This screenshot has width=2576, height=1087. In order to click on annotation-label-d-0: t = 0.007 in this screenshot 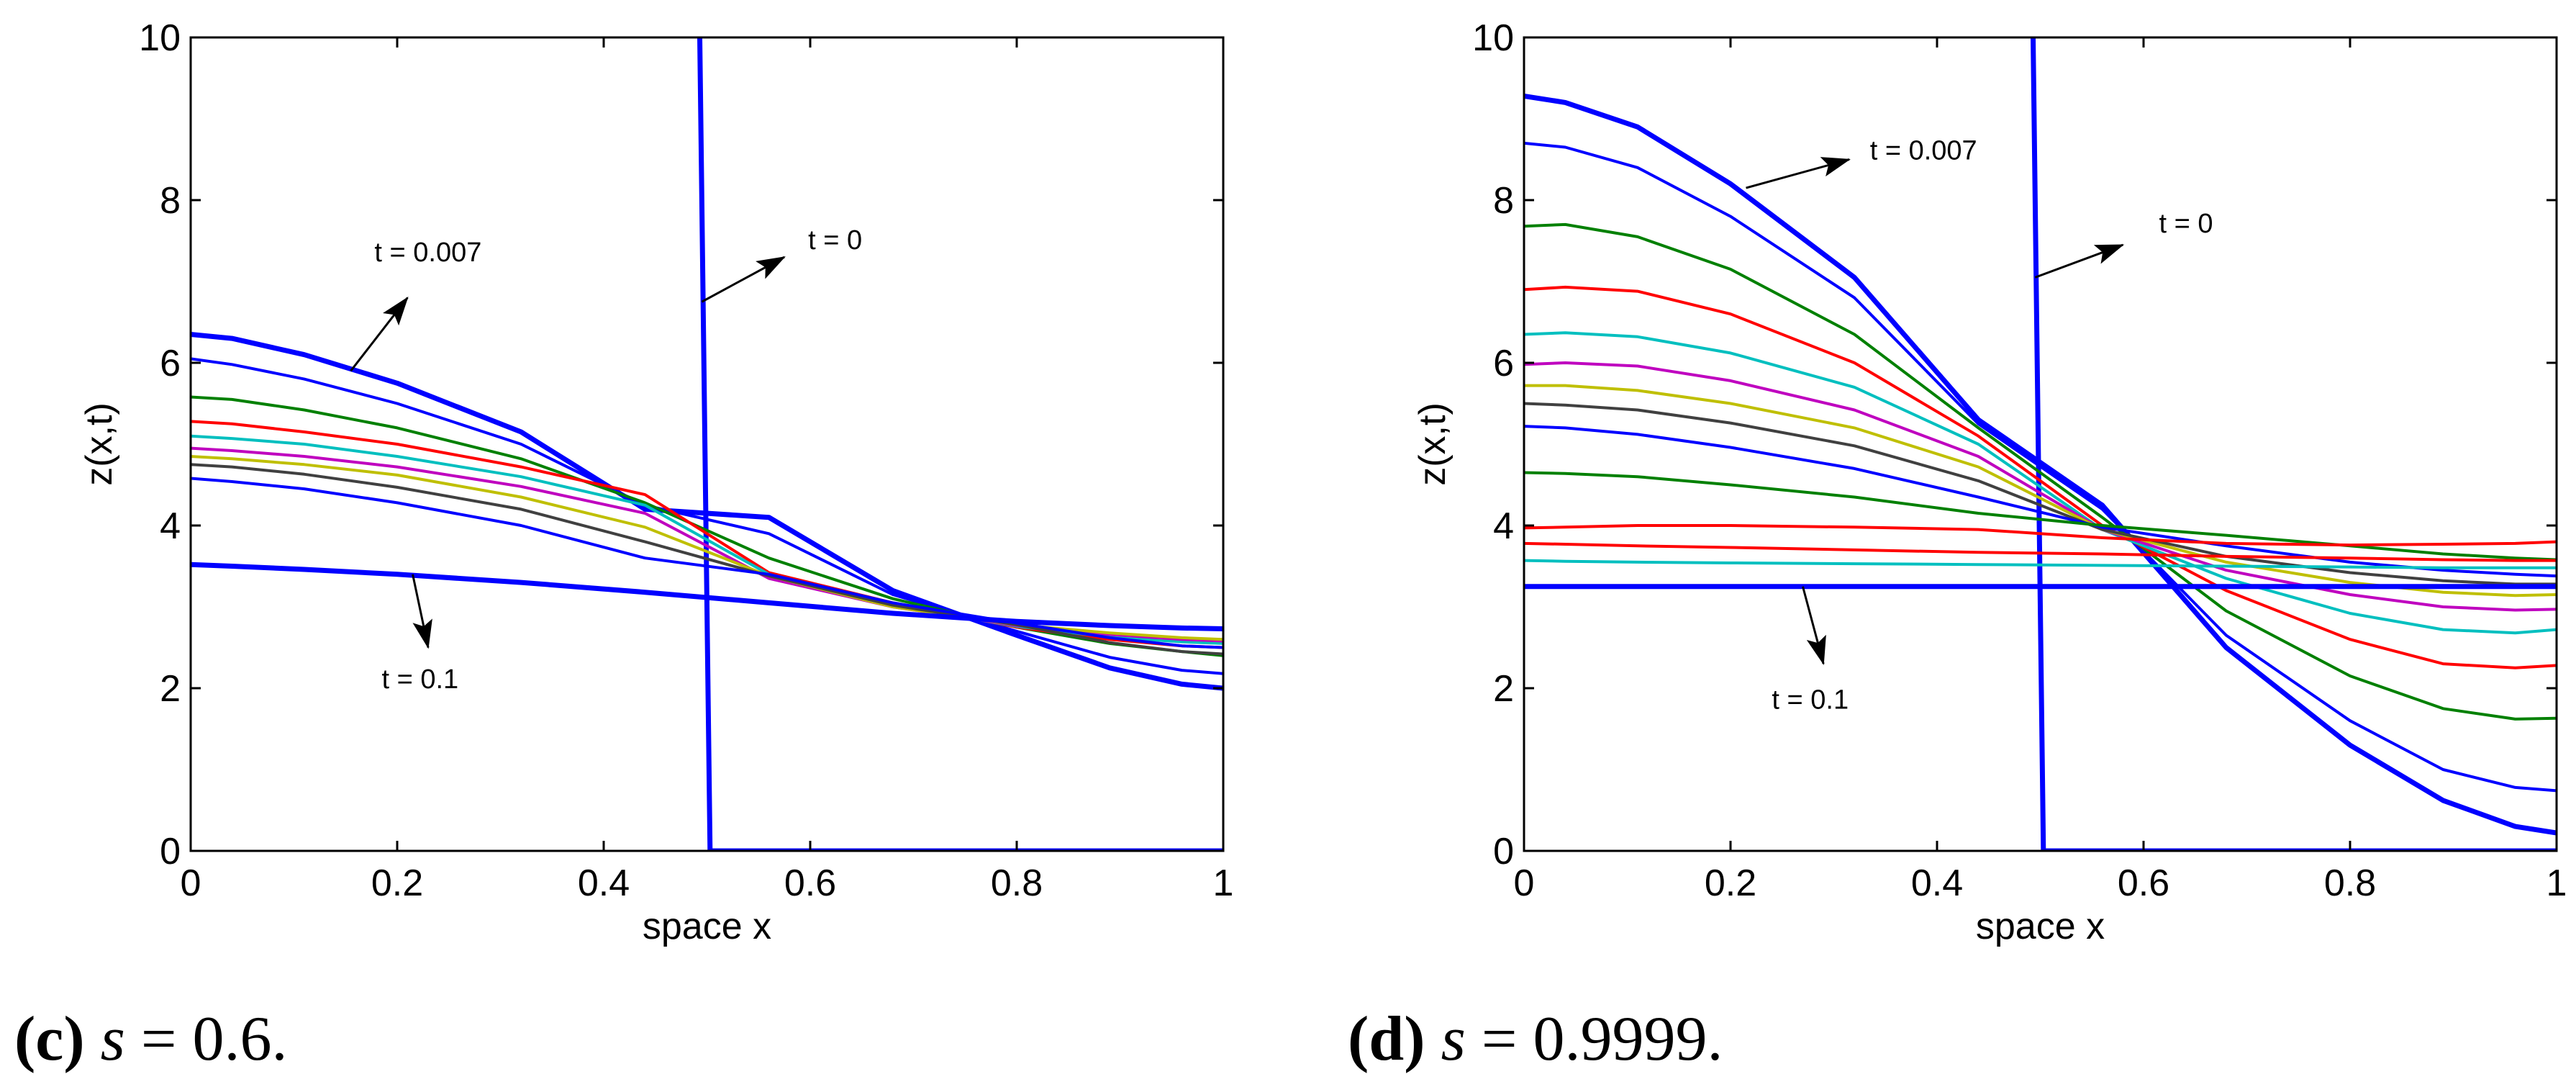, I will do `click(1923, 151)`.